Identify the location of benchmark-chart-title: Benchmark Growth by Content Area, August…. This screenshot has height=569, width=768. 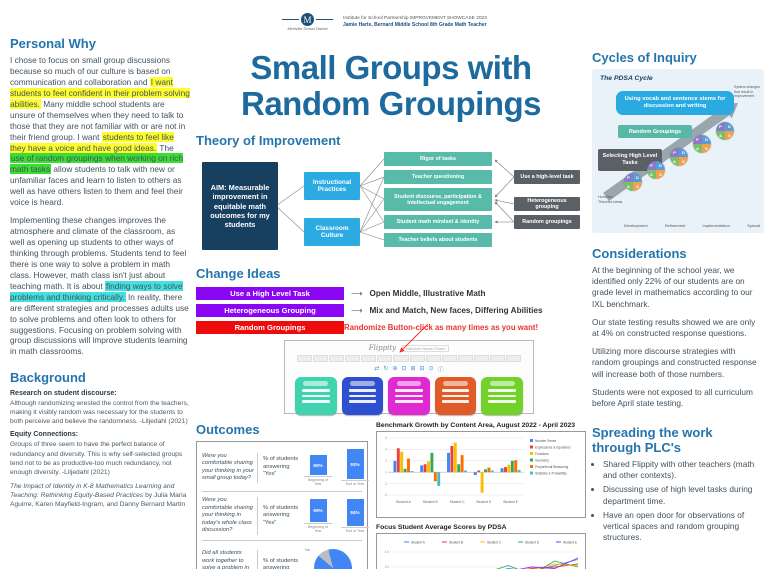
(476, 426).